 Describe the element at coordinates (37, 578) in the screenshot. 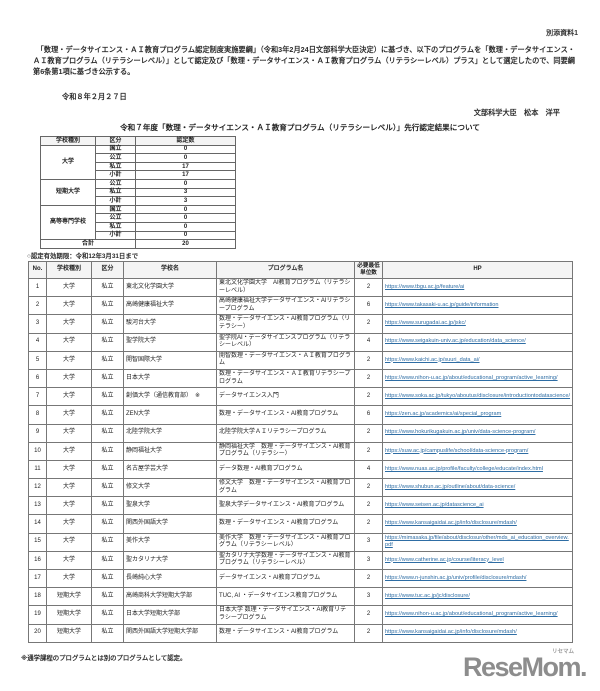

I see `row-number: 17` at that location.